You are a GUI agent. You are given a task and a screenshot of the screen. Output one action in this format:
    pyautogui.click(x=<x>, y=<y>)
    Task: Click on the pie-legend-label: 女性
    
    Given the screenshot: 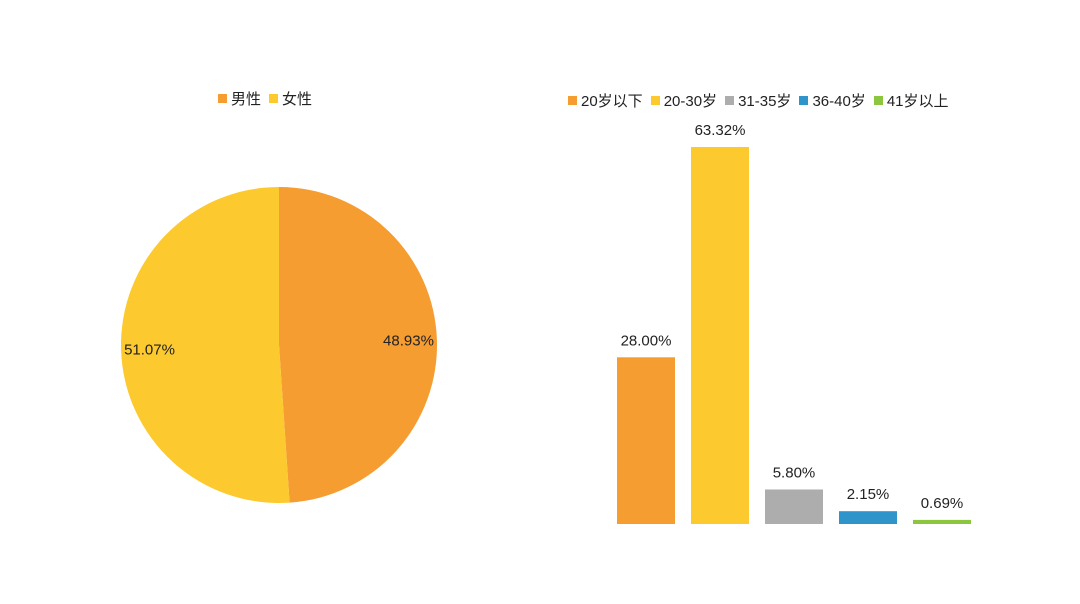 What is the action you would take?
    pyautogui.click(x=297, y=99)
    